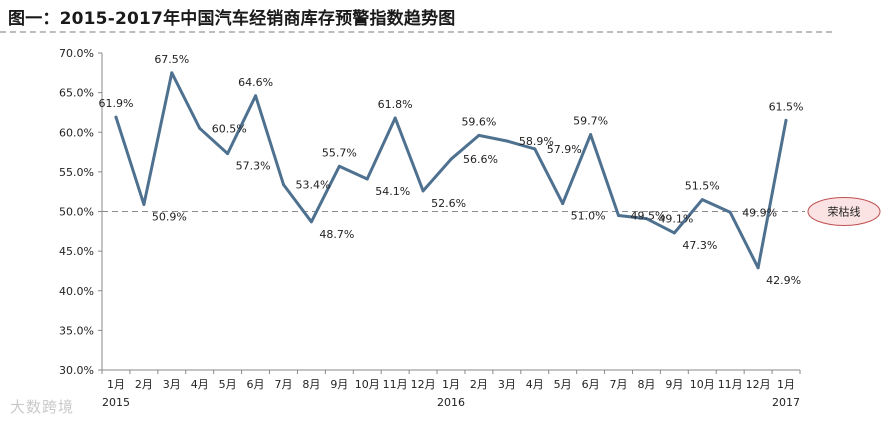  I want to click on x-year-label: 2017, so click(786, 402).